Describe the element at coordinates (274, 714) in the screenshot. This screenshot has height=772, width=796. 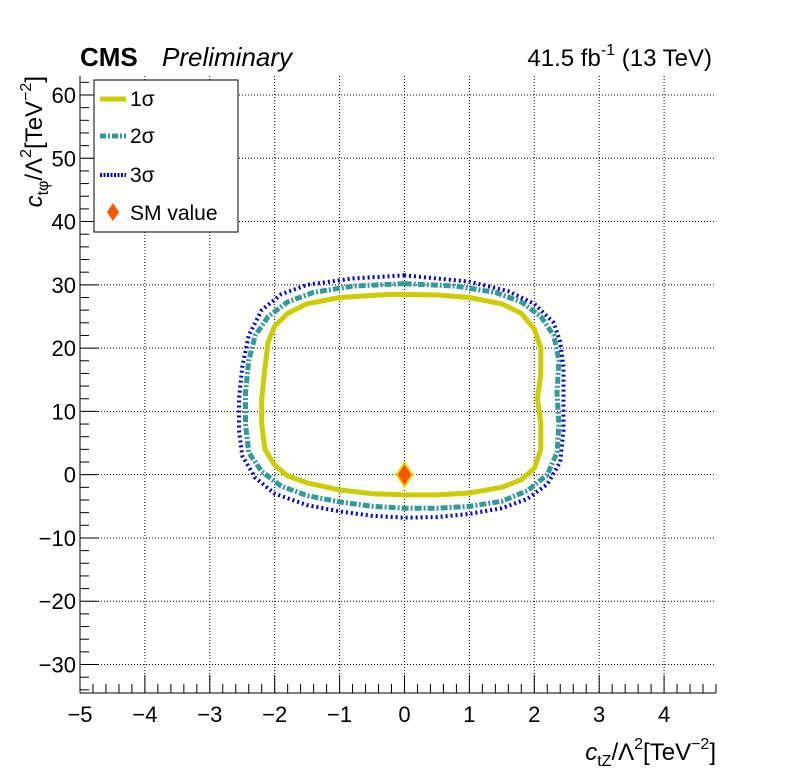
I see `x-tick-label: −2` at that location.